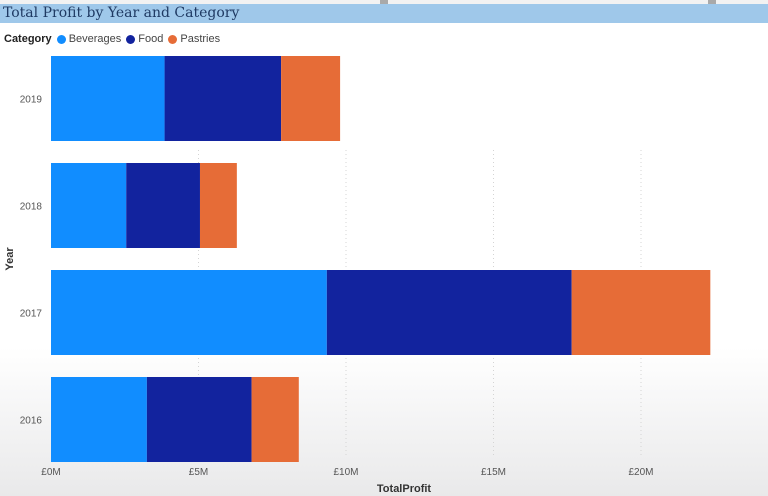 This screenshot has height=496, width=768. I want to click on x-tick-label: £10M, so click(345, 472).